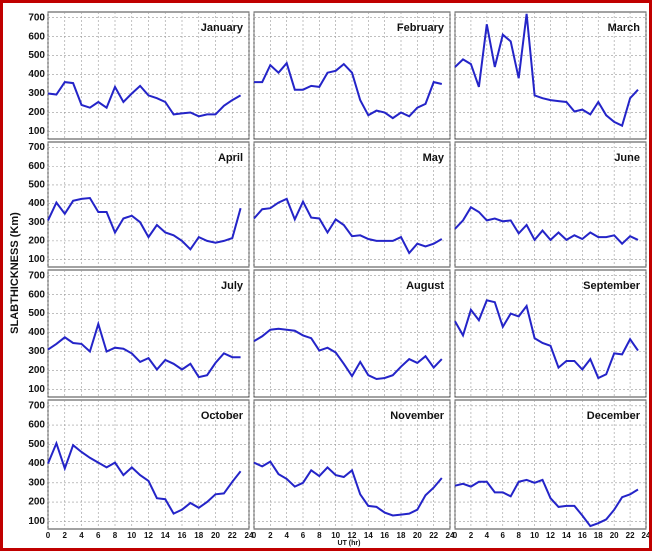  I want to click on panel-title: December, so click(614, 416).